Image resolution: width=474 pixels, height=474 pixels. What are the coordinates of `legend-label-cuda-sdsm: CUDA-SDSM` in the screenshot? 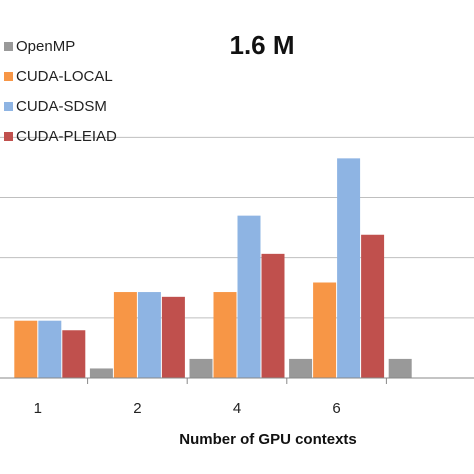 It's located at (61, 106).